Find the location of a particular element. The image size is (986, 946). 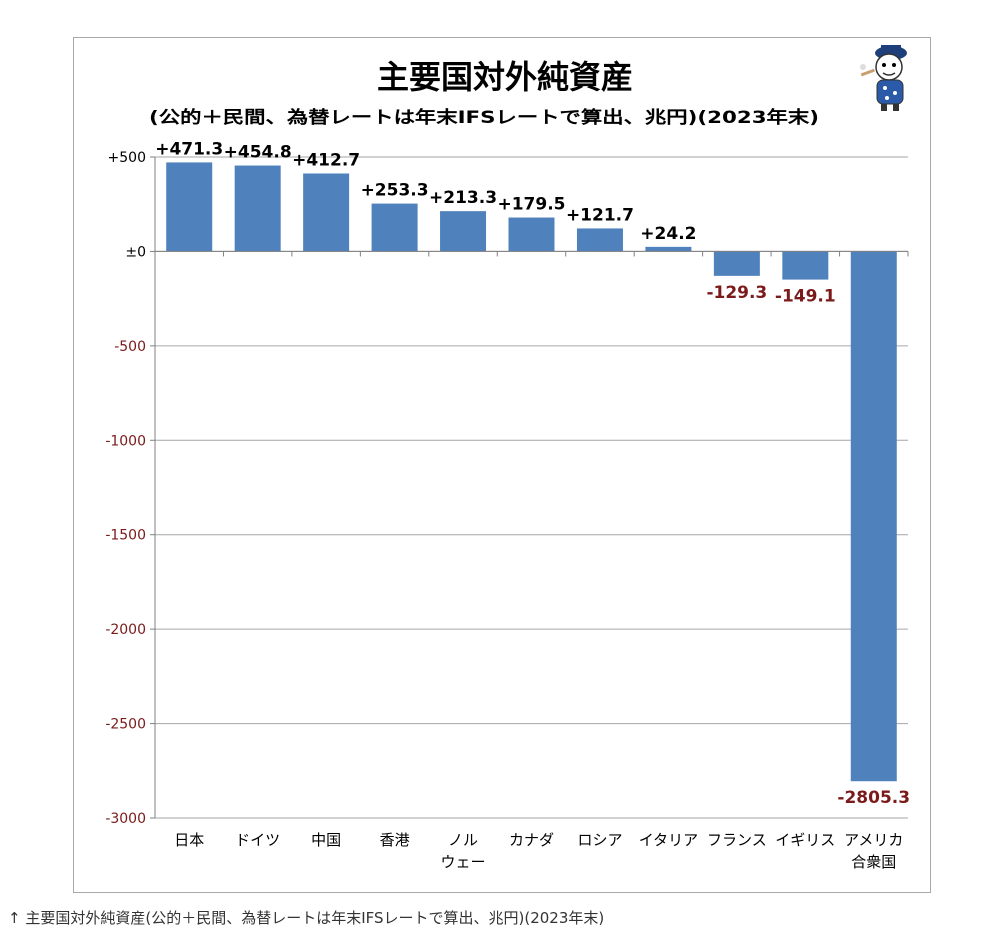

data-label: +24.2 is located at coordinates (668, 234).